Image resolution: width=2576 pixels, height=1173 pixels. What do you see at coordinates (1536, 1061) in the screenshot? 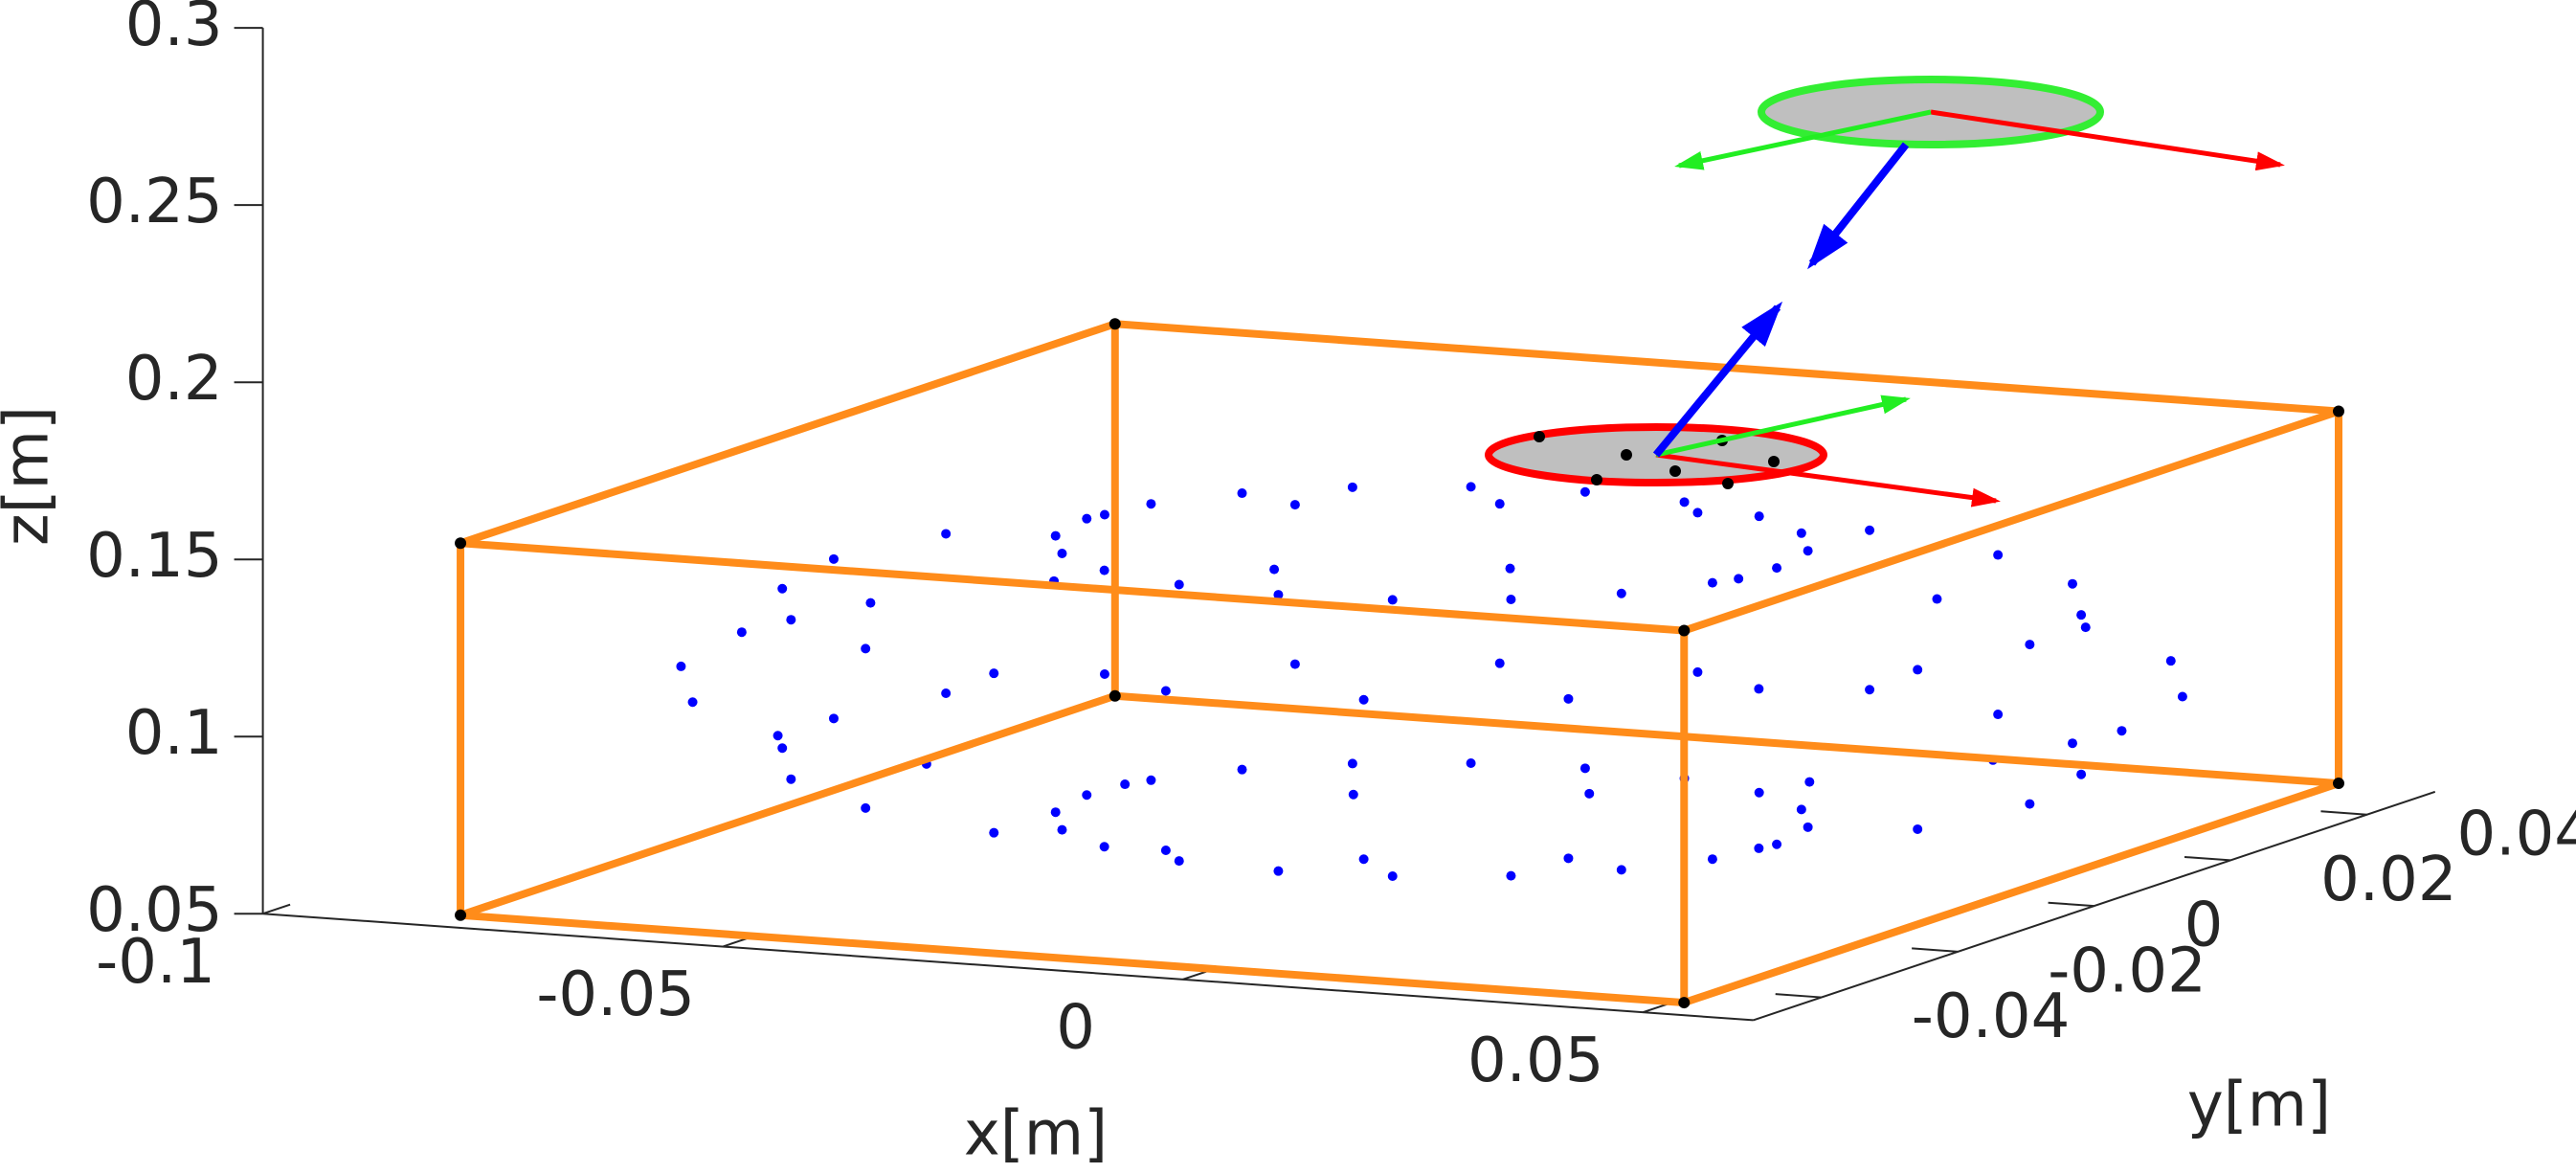
I see `x-tick-label: 0.05` at bounding box center [1536, 1061].